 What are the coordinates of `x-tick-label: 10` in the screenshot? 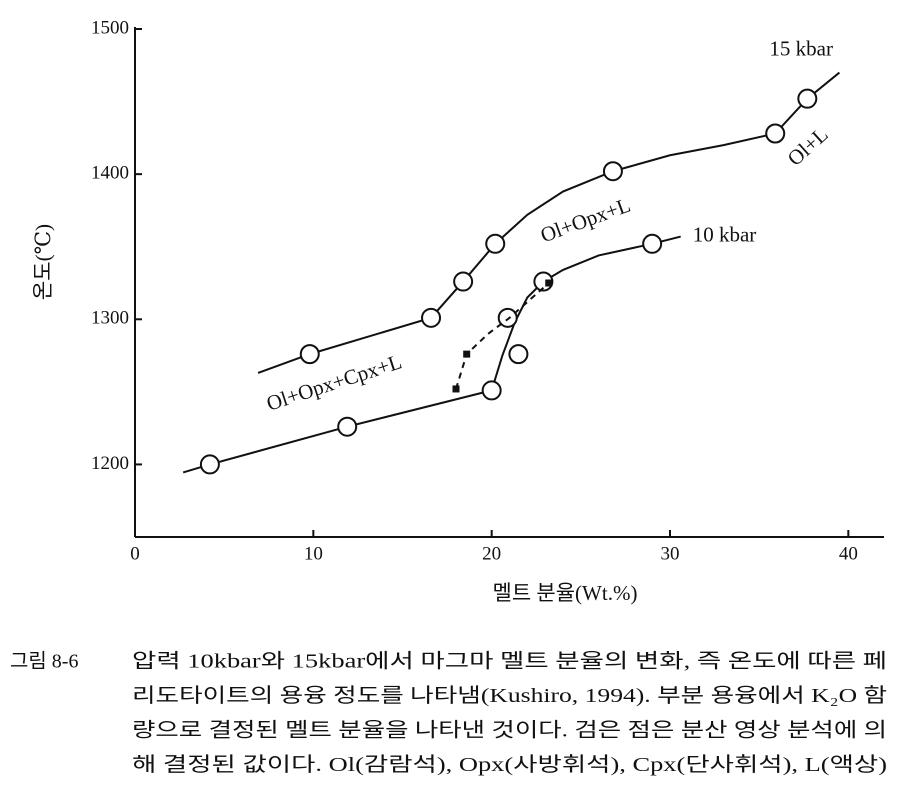 It's located at (313, 553).